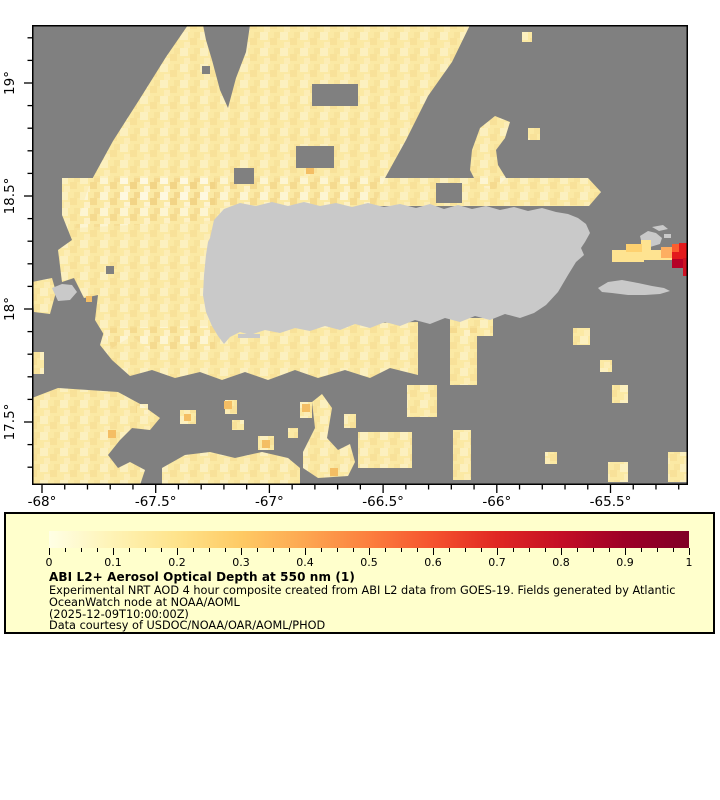 The height and width of the screenshot is (800, 720). Describe the element at coordinates (305, 562) in the screenshot. I see `colorbar-tick-label: 0.4` at that location.